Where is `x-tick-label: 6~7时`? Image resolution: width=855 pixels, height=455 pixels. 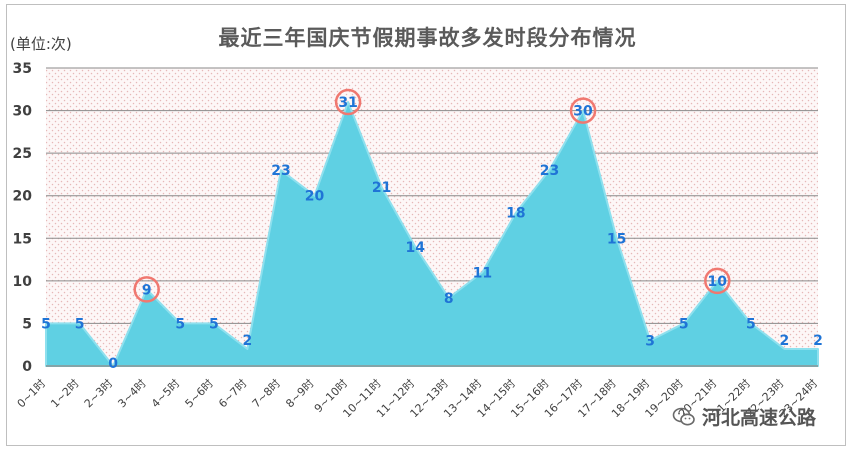 x-tick-label: 6~7时 is located at coordinates (232, 393).